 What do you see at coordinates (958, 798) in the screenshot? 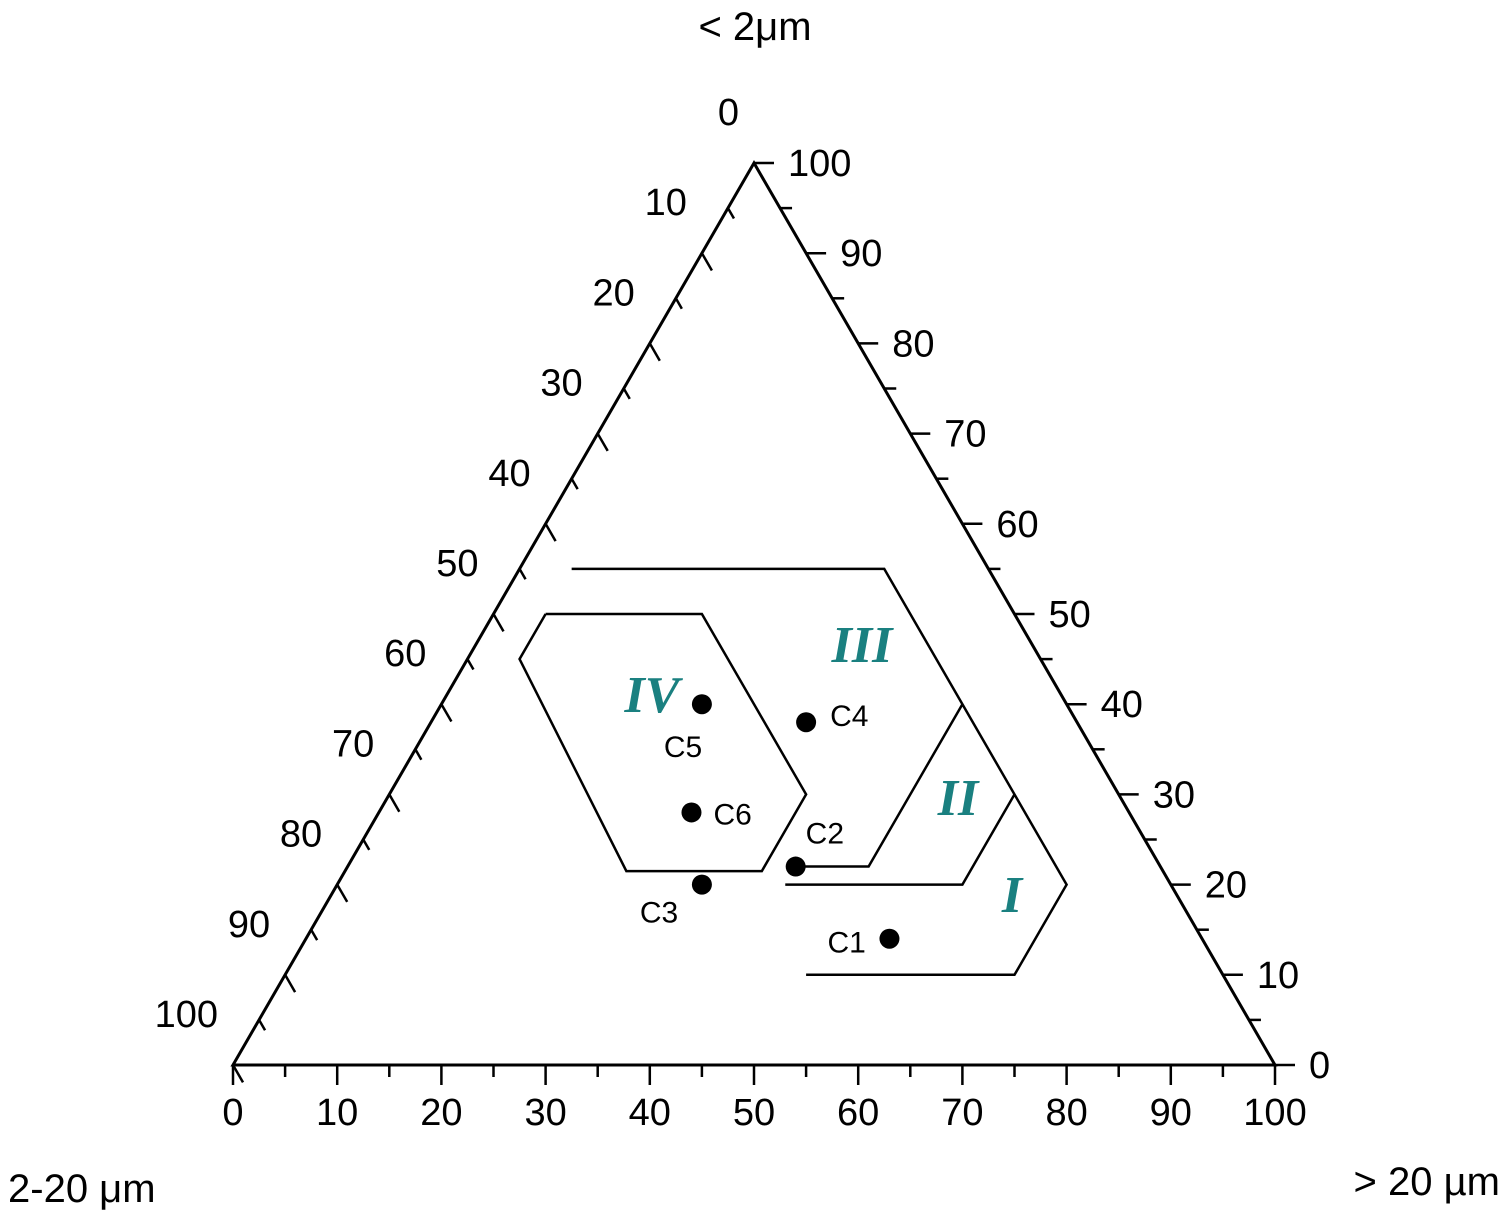
I see `region-label-II: II` at bounding box center [958, 798].